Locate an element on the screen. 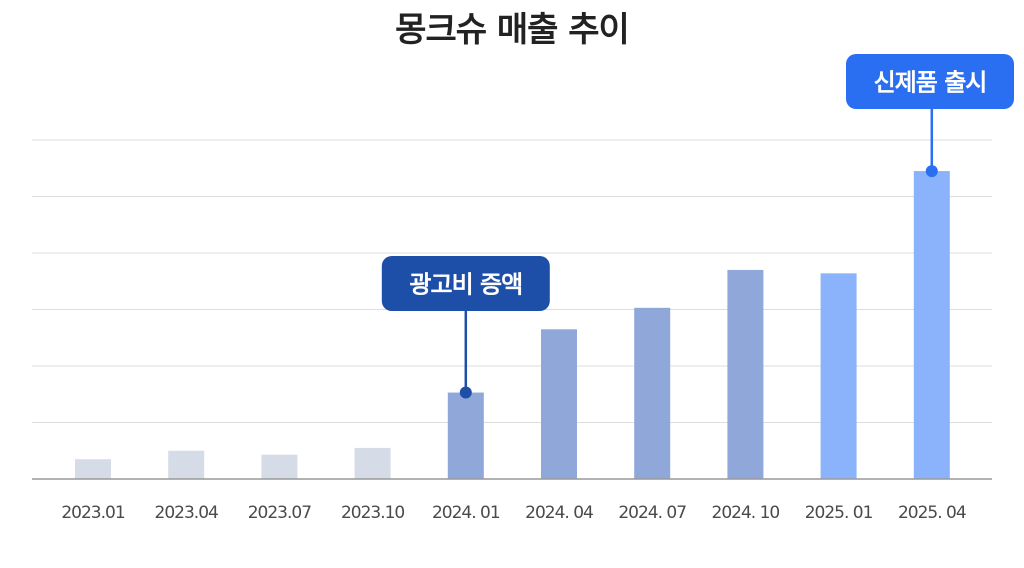 Image resolution: width=1024 pixels, height=568 pixels. x-tick-label: 2024. 10 is located at coordinates (746, 513).